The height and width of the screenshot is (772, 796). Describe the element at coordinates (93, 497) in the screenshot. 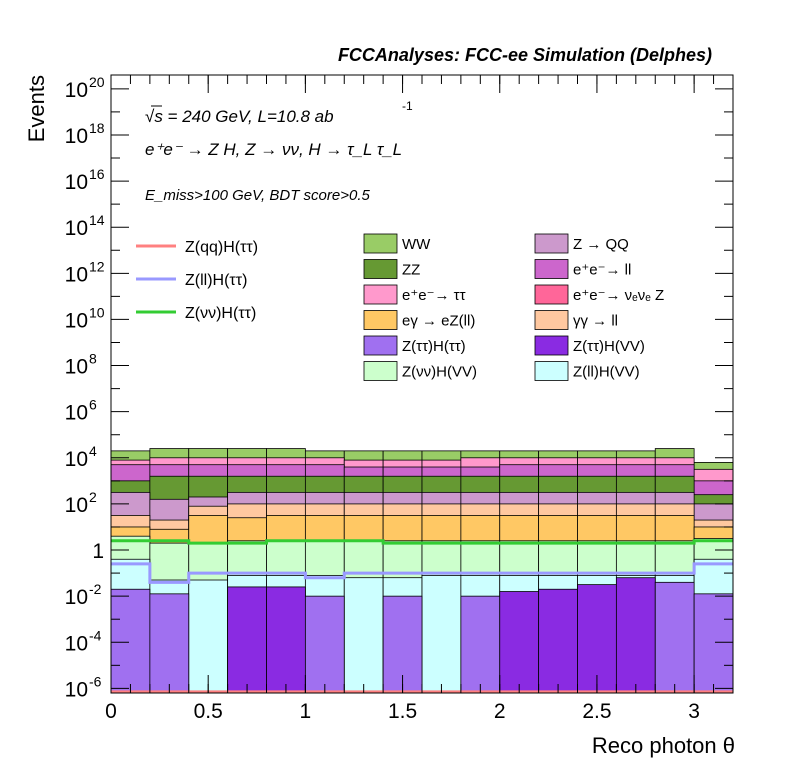

I see `y-tick-exponent: 2` at that location.